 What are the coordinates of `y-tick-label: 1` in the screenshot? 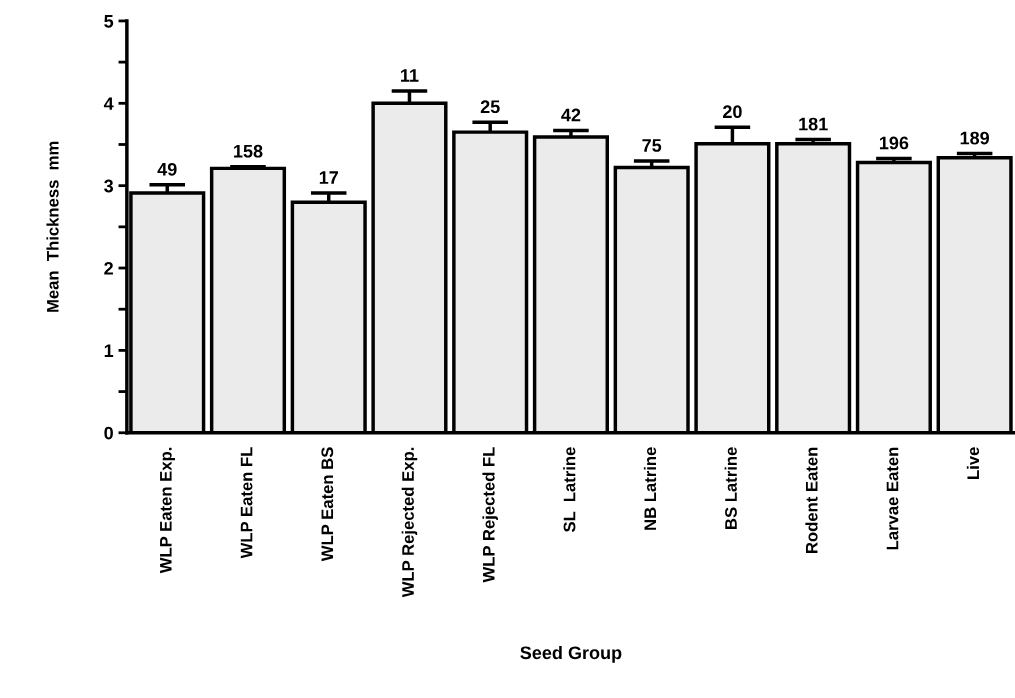 It's located at (109, 350).